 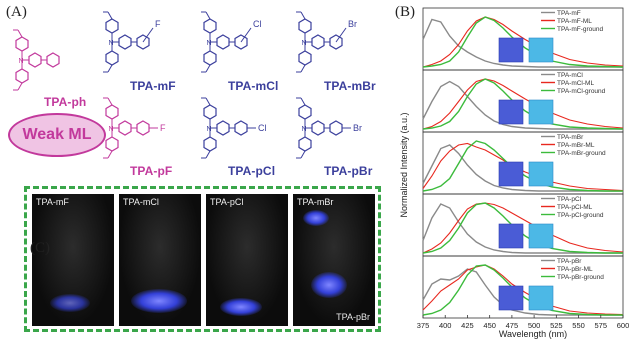 What do you see at coordinates (40, 248) in the screenshot?
I see `panel-label-c: (C)` at bounding box center [40, 248].